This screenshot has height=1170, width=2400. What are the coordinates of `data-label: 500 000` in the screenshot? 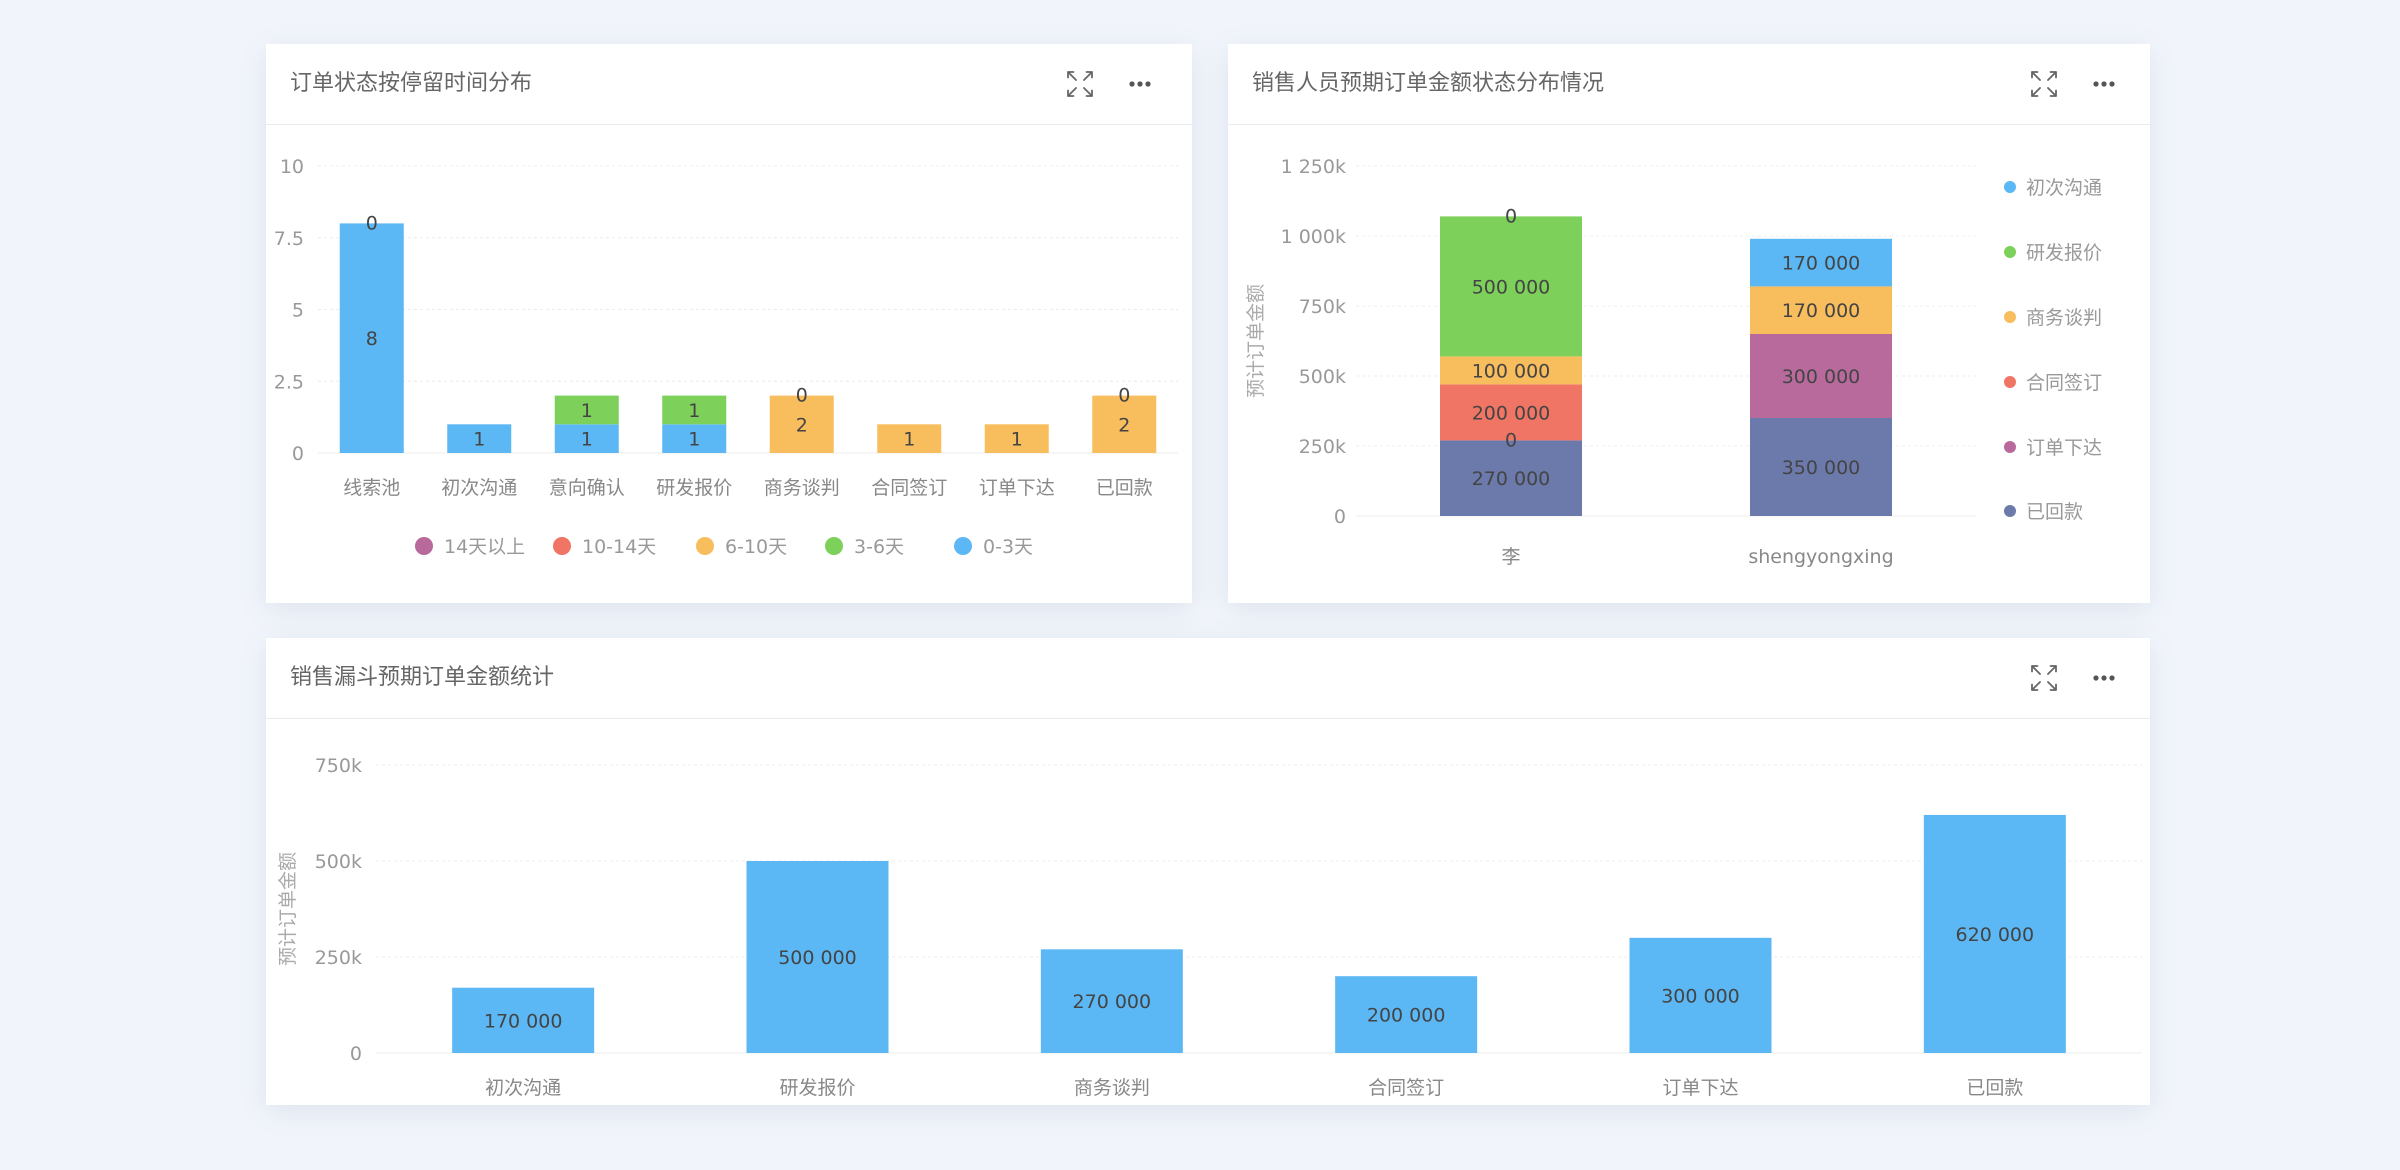 It's located at (1511, 287).